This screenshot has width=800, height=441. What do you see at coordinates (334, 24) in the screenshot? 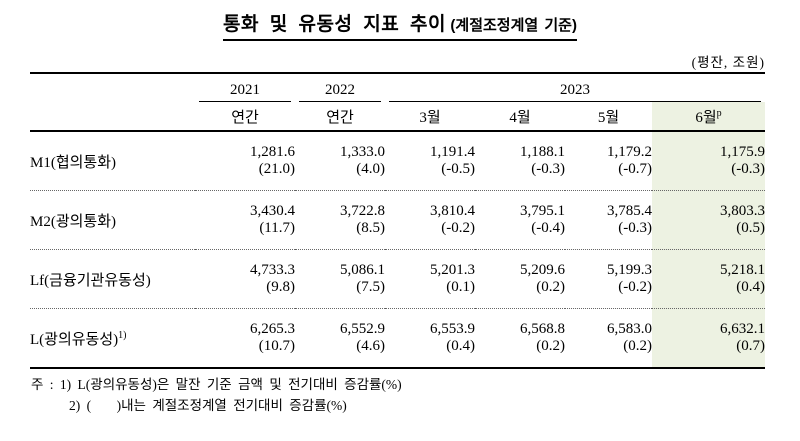
I see `title-main: 통화 및 유동성 지표 추이` at bounding box center [334, 24].